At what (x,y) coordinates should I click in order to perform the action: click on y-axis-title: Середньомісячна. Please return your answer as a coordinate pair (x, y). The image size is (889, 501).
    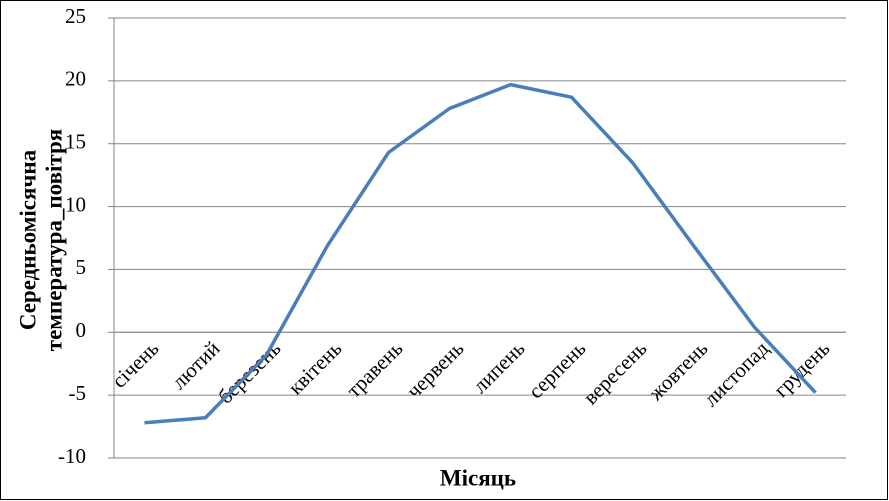
    Looking at the image, I should click on (27, 239).